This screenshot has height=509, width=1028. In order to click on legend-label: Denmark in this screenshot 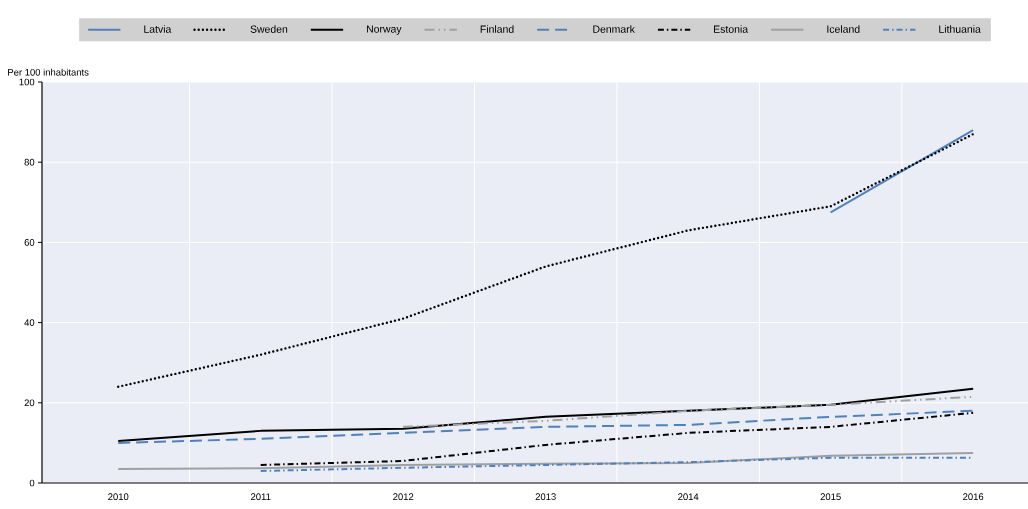, I will do `click(614, 29)`.